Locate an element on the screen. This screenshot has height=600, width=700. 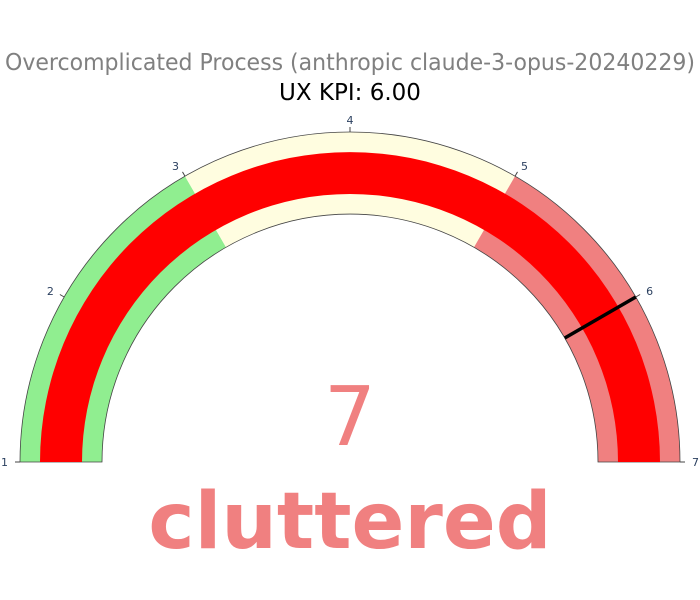
gauge-threshold-line is located at coordinates (600, 317).